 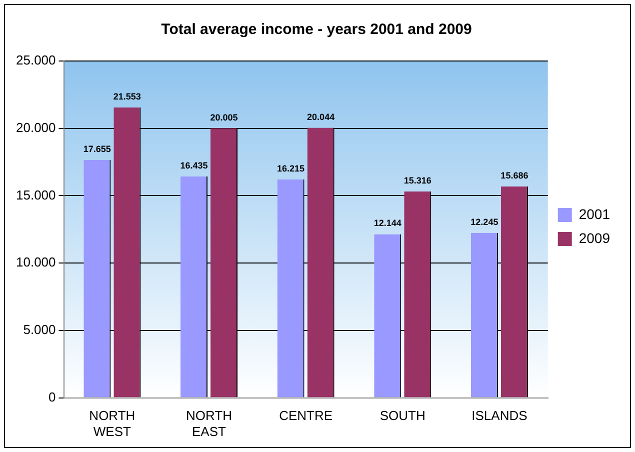 I want to click on x-tick-label: ISLANDS, so click(x=500, y=416).